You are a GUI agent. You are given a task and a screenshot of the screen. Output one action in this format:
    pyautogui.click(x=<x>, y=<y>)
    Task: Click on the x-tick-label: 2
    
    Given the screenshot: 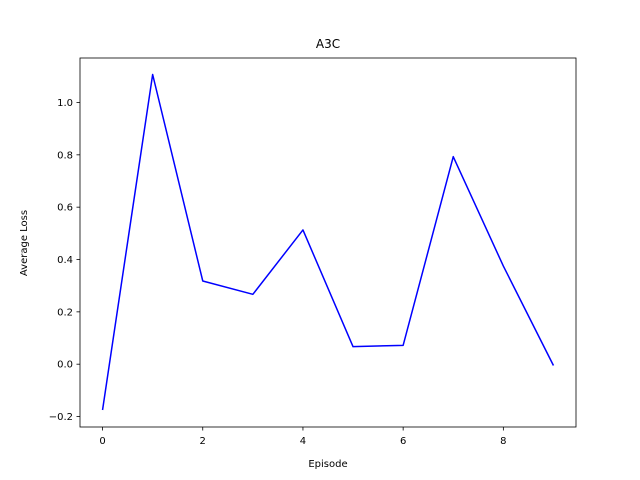 What is the action you would take?
    pyautogui.click(x=203, y=441)
    